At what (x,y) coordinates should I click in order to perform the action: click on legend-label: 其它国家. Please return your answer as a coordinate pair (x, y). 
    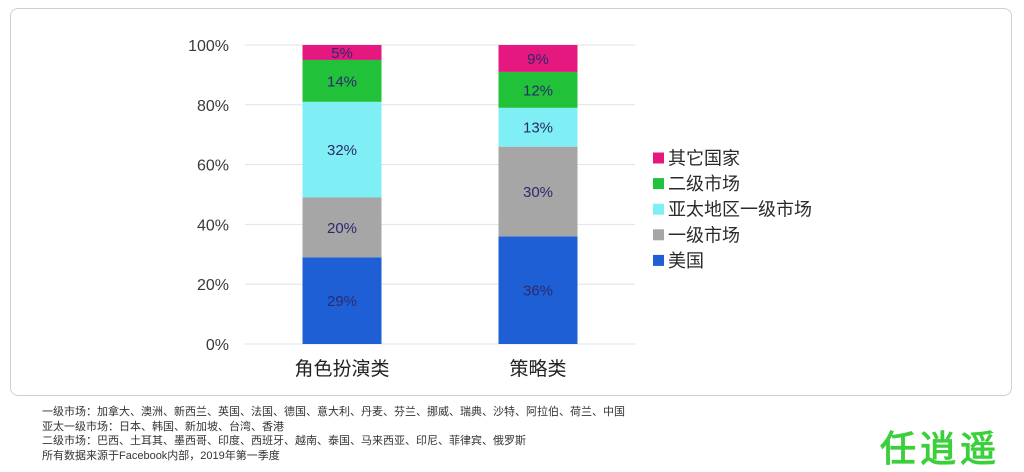
    Looking at the image, I should click on (704, 159).